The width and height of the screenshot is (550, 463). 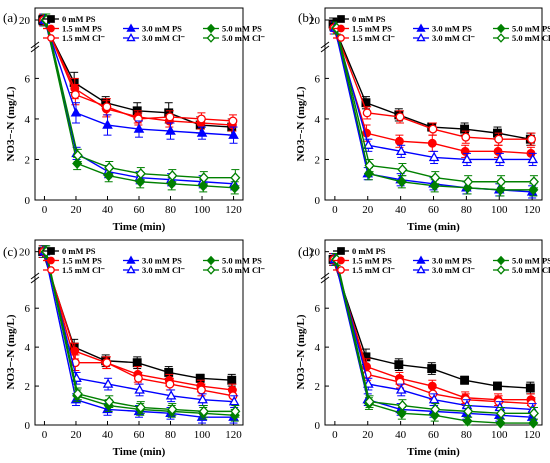 What do you see at coordinates (301, 123) in the screenshot?
I see `y-axis-title: NO3−-N (mg/L)` at bounding box center [301, 123].